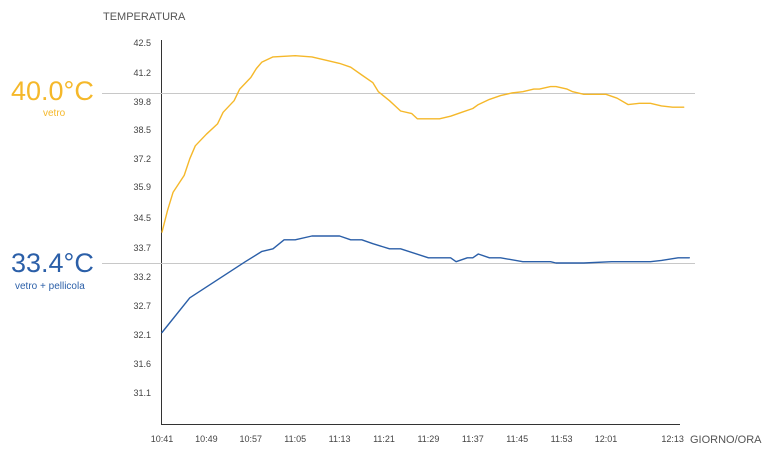 The height and width of the screenshot is (455, 768). Describe the element at coordinates (672, 439) in the screenshot. I see `x-tick-label: 12:13` at that location.